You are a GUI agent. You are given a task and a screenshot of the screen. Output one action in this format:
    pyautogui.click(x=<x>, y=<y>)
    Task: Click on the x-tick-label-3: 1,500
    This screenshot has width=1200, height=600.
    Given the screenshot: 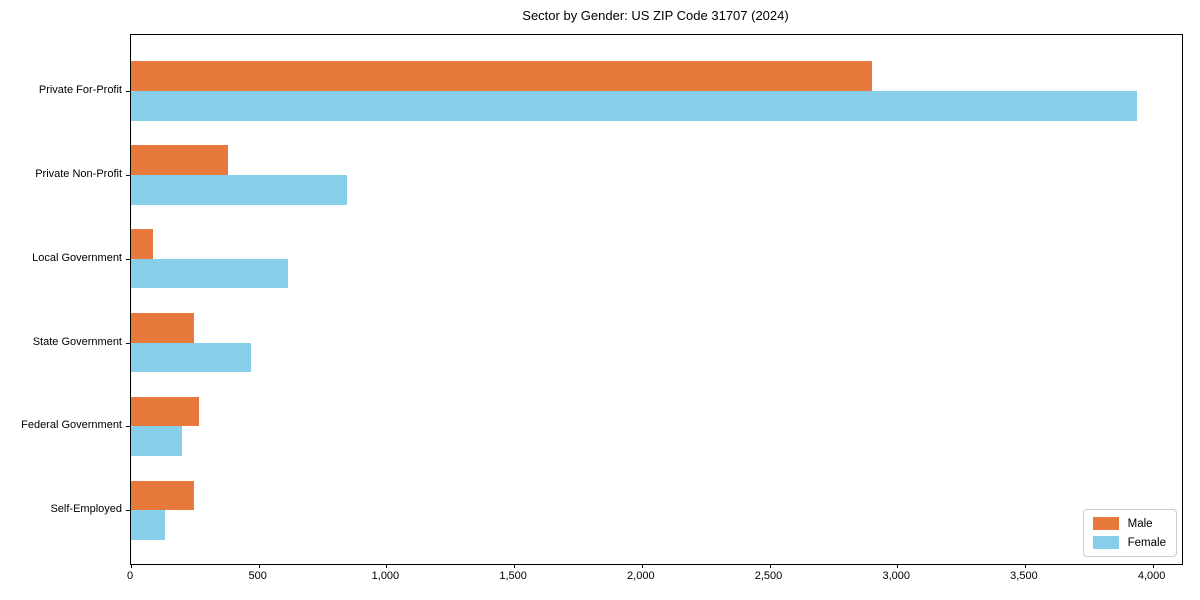 What is the action you would take?
    pyautogui.click(x=513, y=576)
    